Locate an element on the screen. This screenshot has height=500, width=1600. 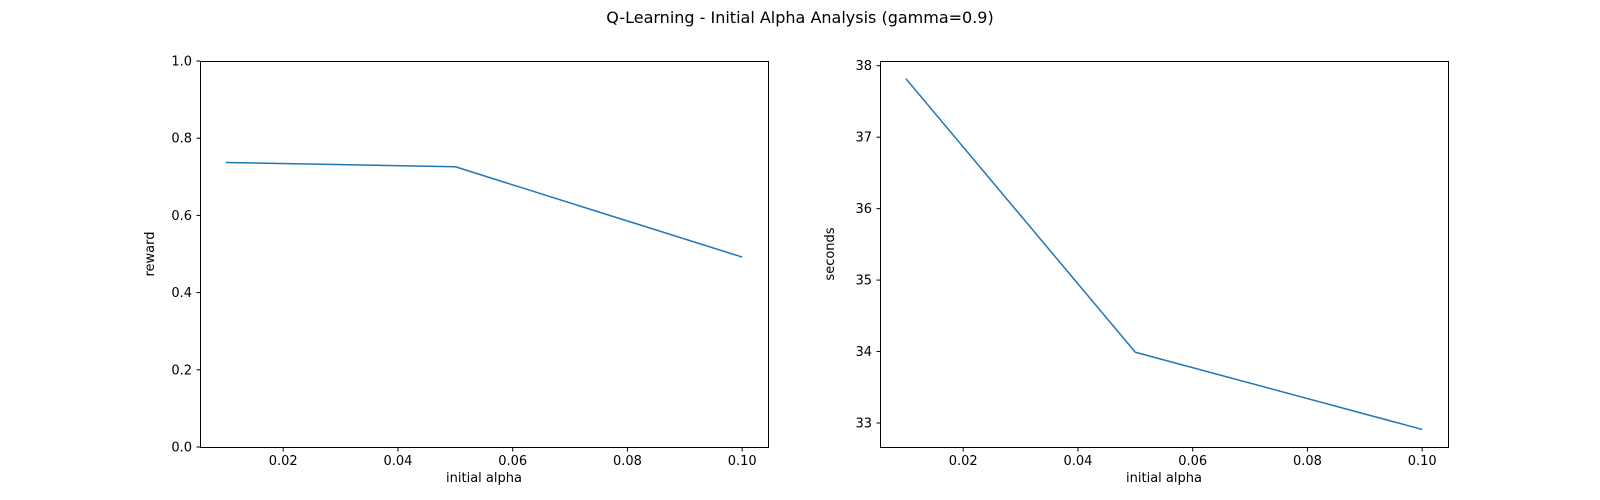
y-tick-label: 0.4 is located at coordinates (181, 293).